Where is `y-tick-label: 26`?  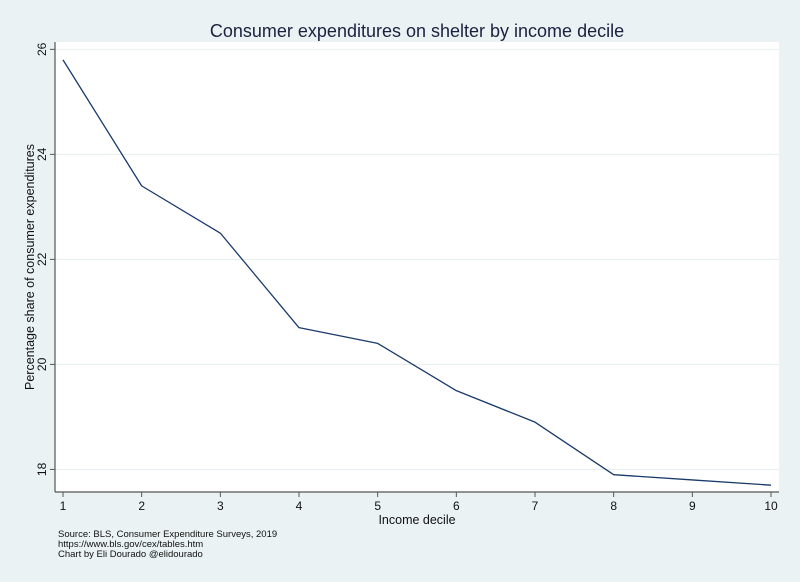
y-tick-label: 26 is located at coordinates (42, 49).